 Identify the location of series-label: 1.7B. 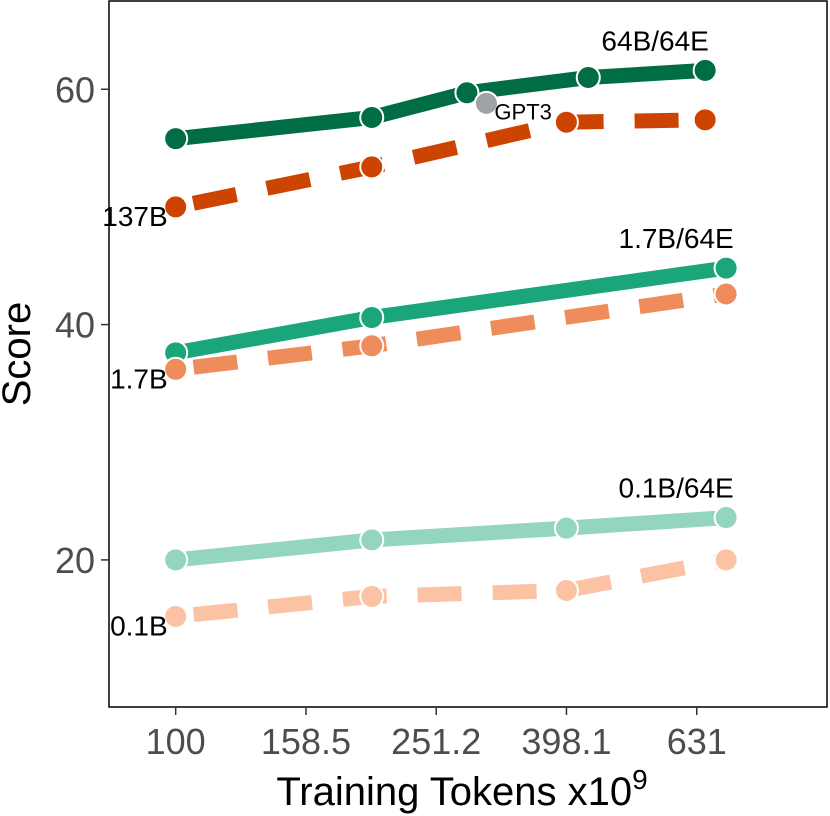
(139, 378).